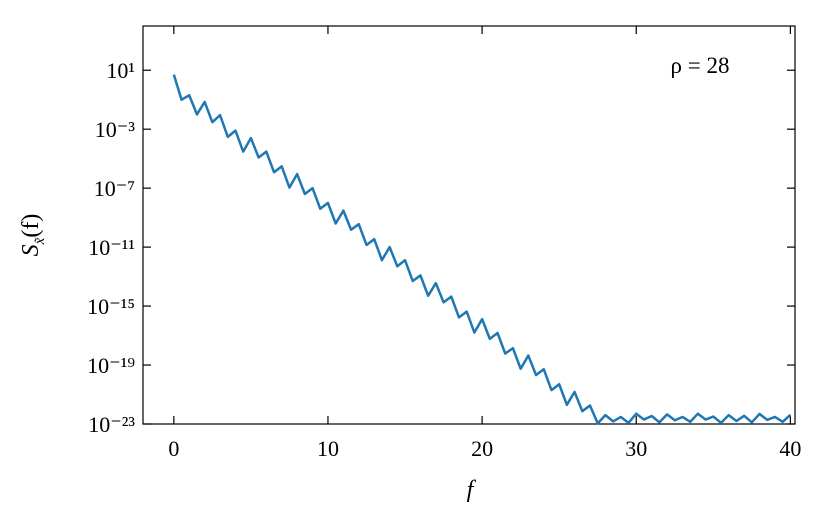 This screenshot has width=832, height=525. What do you see at coordinates (472, 490) in the screenshot?
I see `x-axis-label: f` at bounding box center [472, 490].